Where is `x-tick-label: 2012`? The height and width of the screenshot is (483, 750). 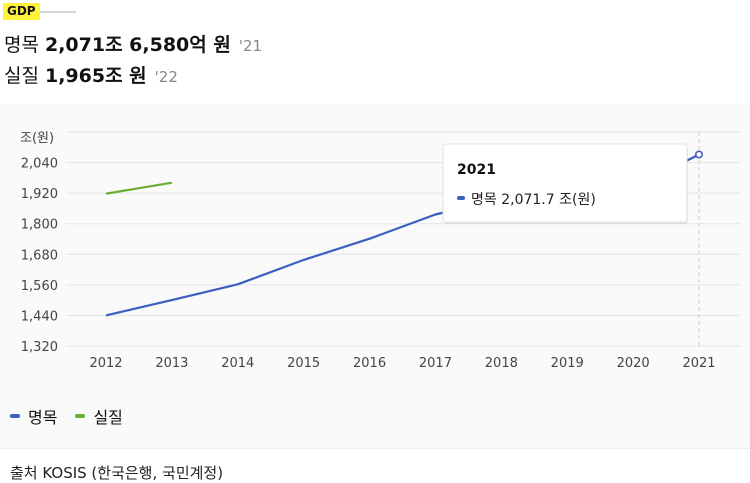
x-tick-label: 2012 is located at coordinates (105, 363).